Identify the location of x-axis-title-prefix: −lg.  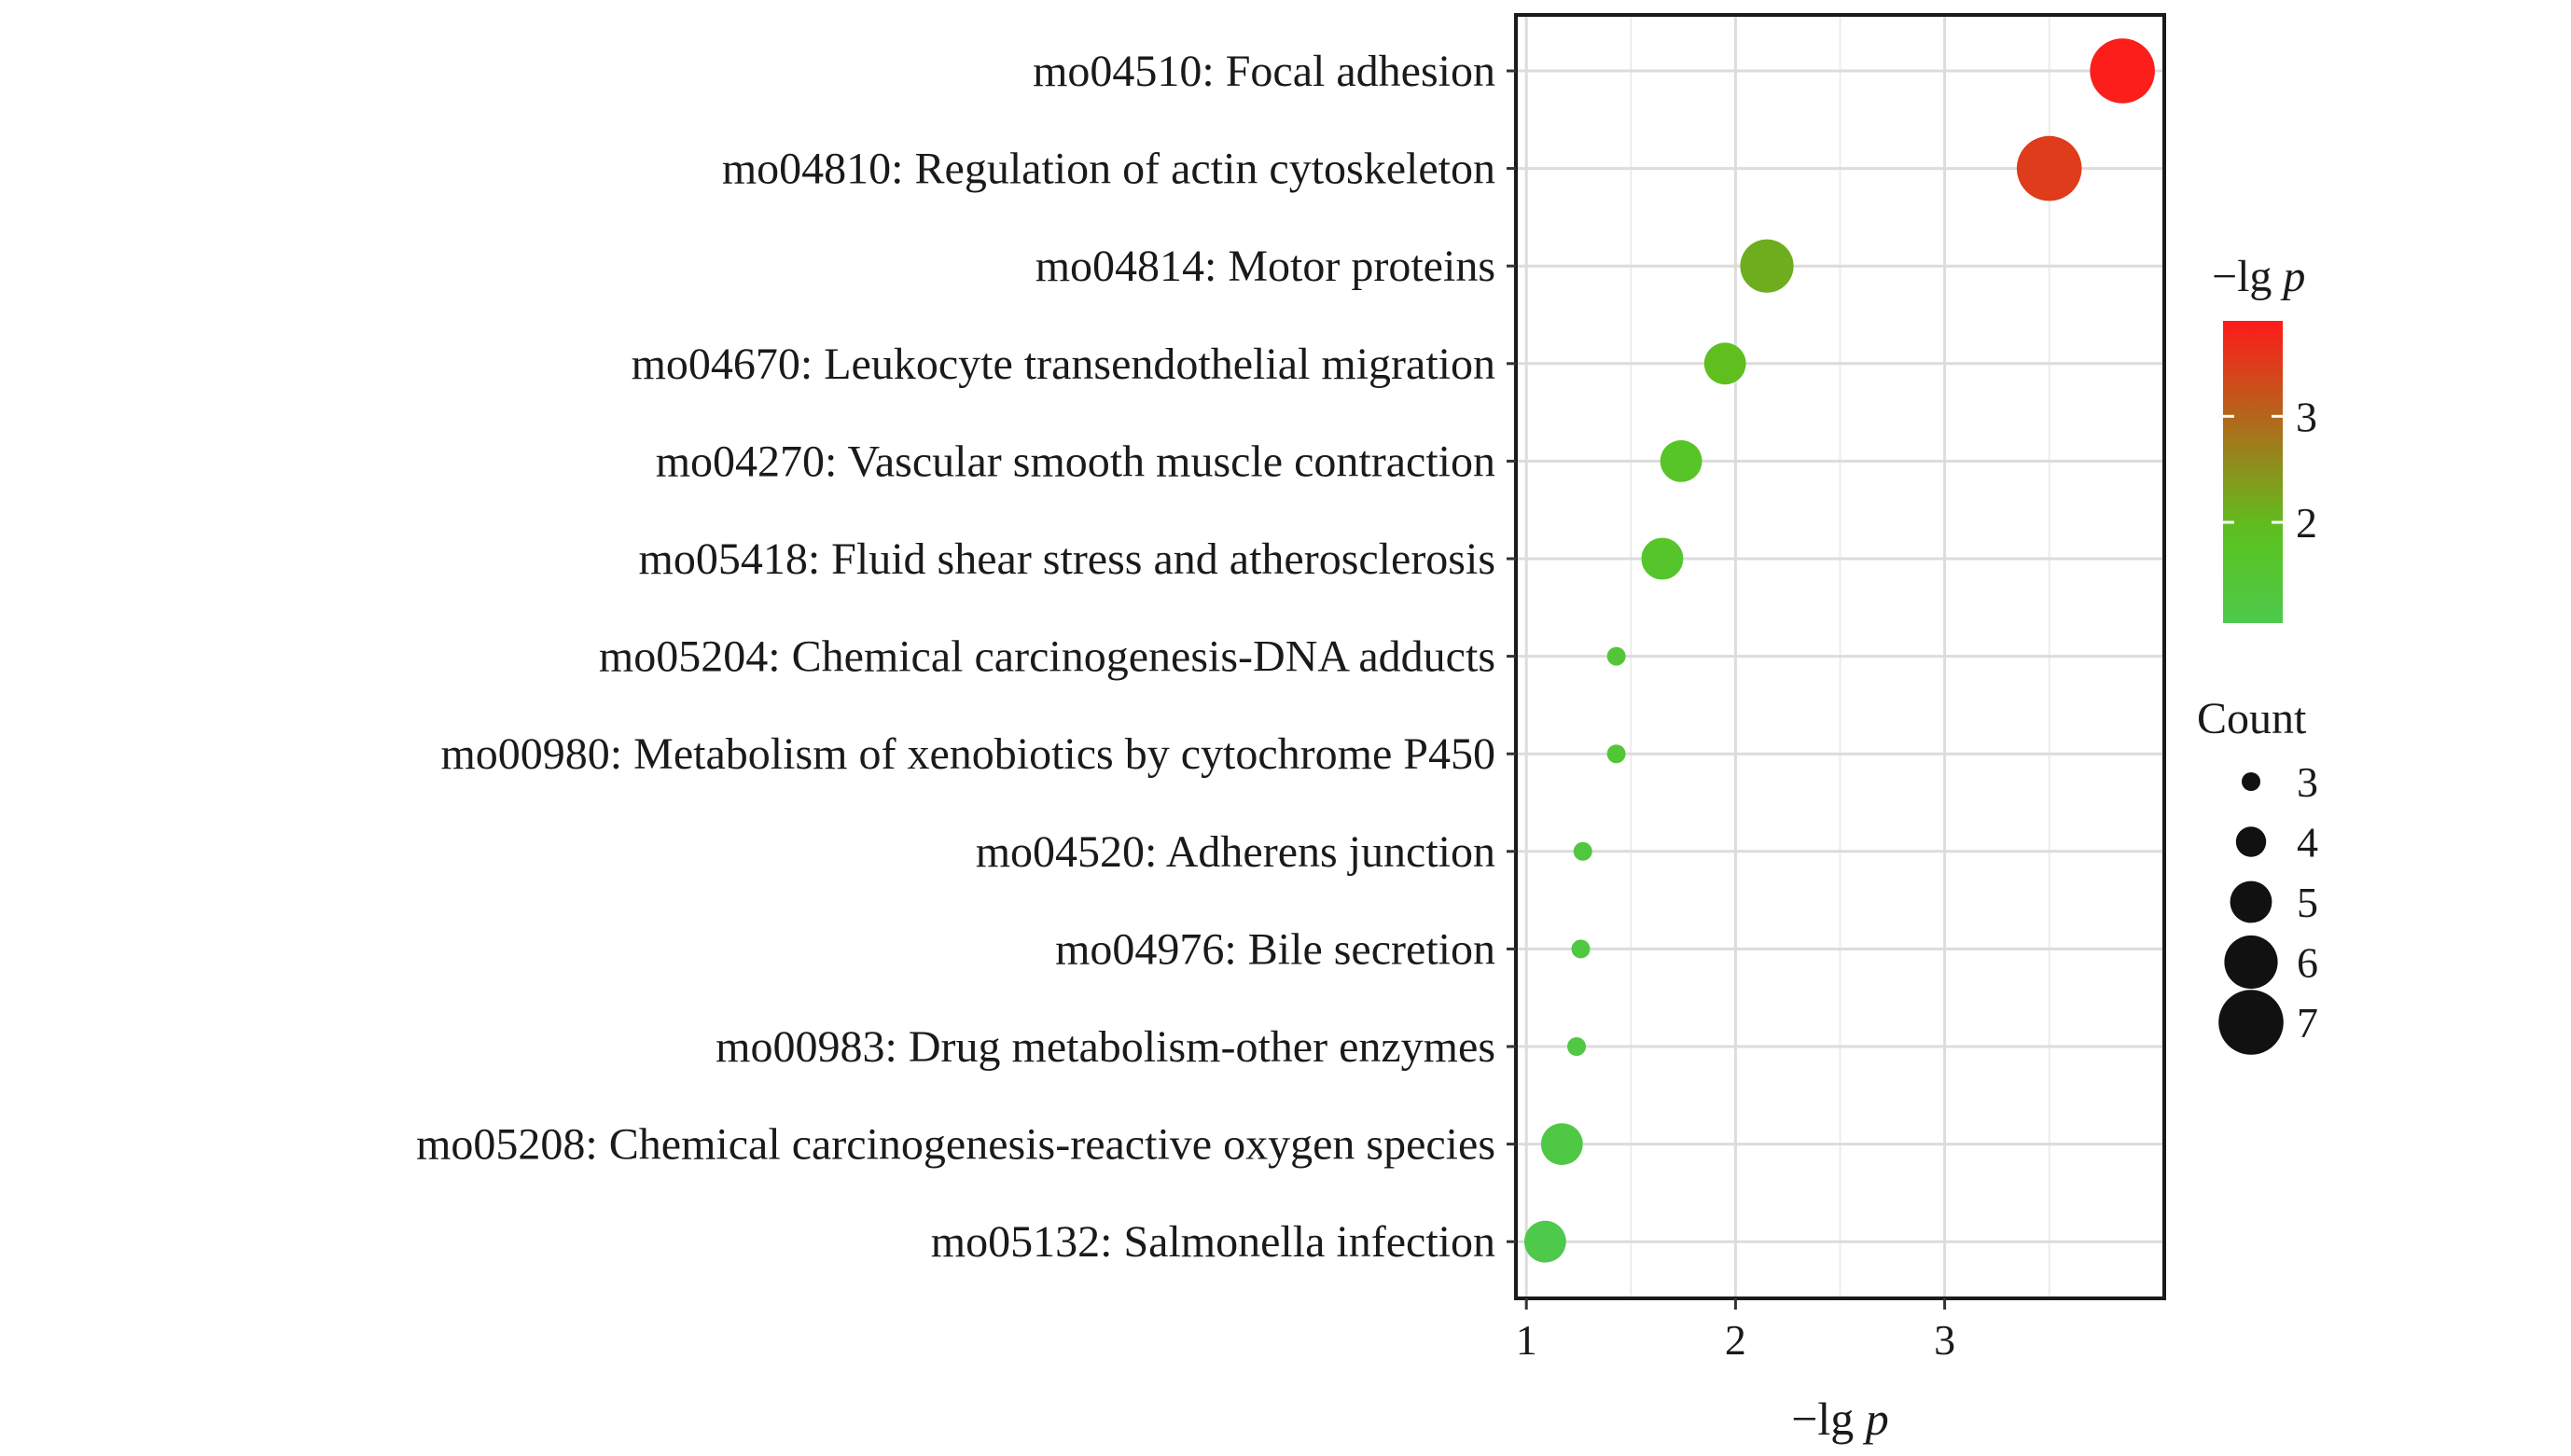
(1828, 1419).